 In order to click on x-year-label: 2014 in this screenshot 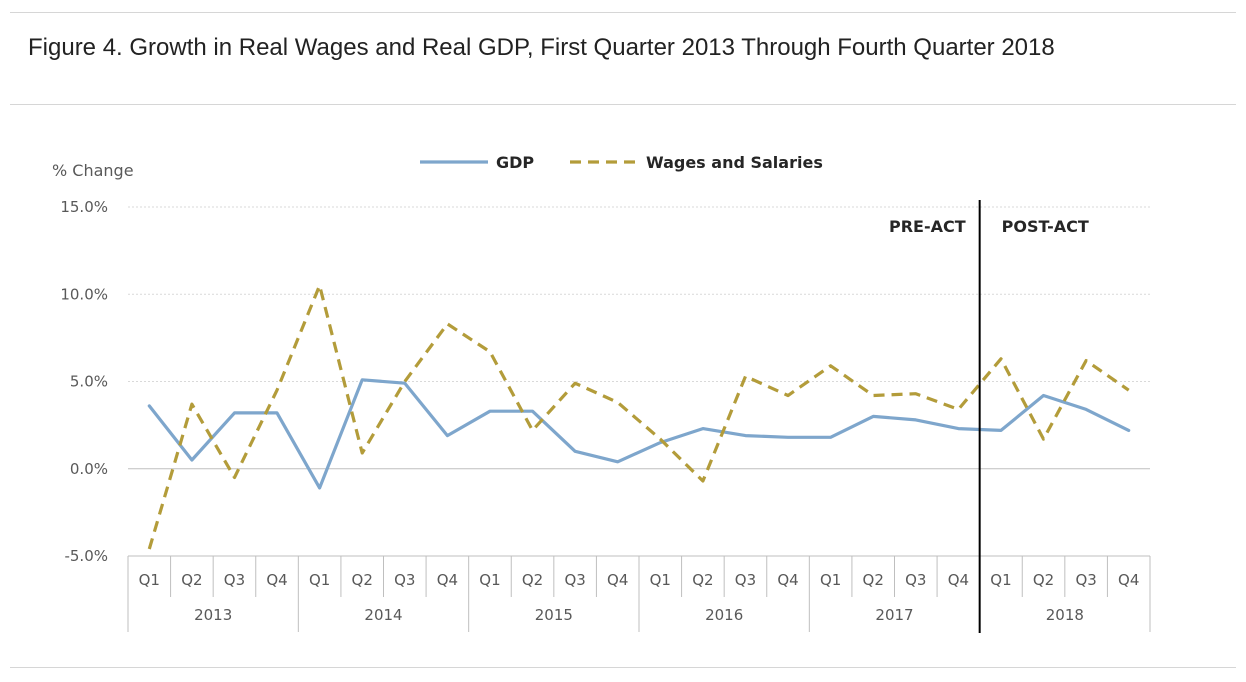, I will do `click(383, 615)`.